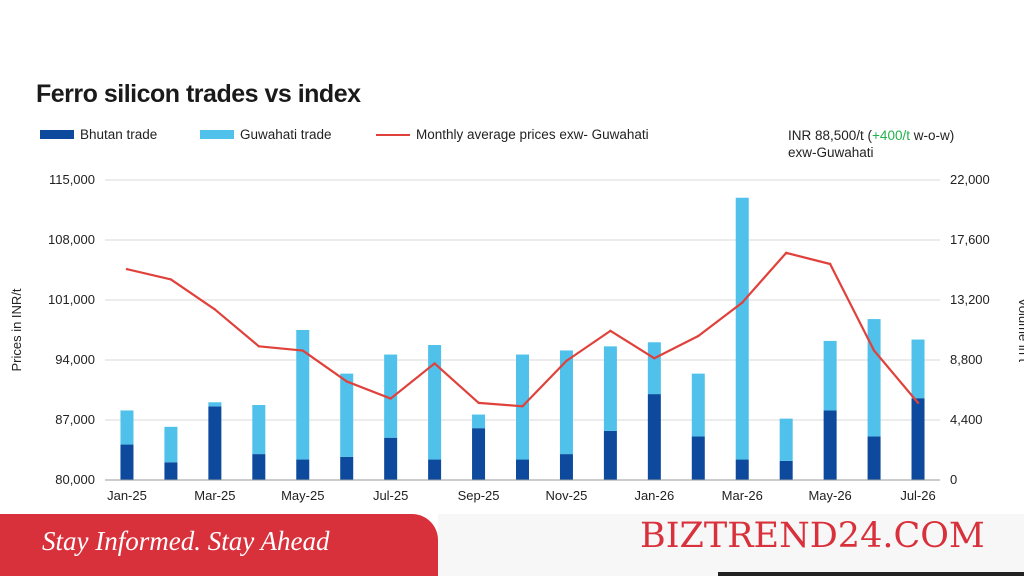 The height and width of the screenshot is (576, 1024). What do you see at coordinates (830, 135) in the screenshot?
I see `note-prefix: INR 88,500/t (` at bounding box center [830, 135].